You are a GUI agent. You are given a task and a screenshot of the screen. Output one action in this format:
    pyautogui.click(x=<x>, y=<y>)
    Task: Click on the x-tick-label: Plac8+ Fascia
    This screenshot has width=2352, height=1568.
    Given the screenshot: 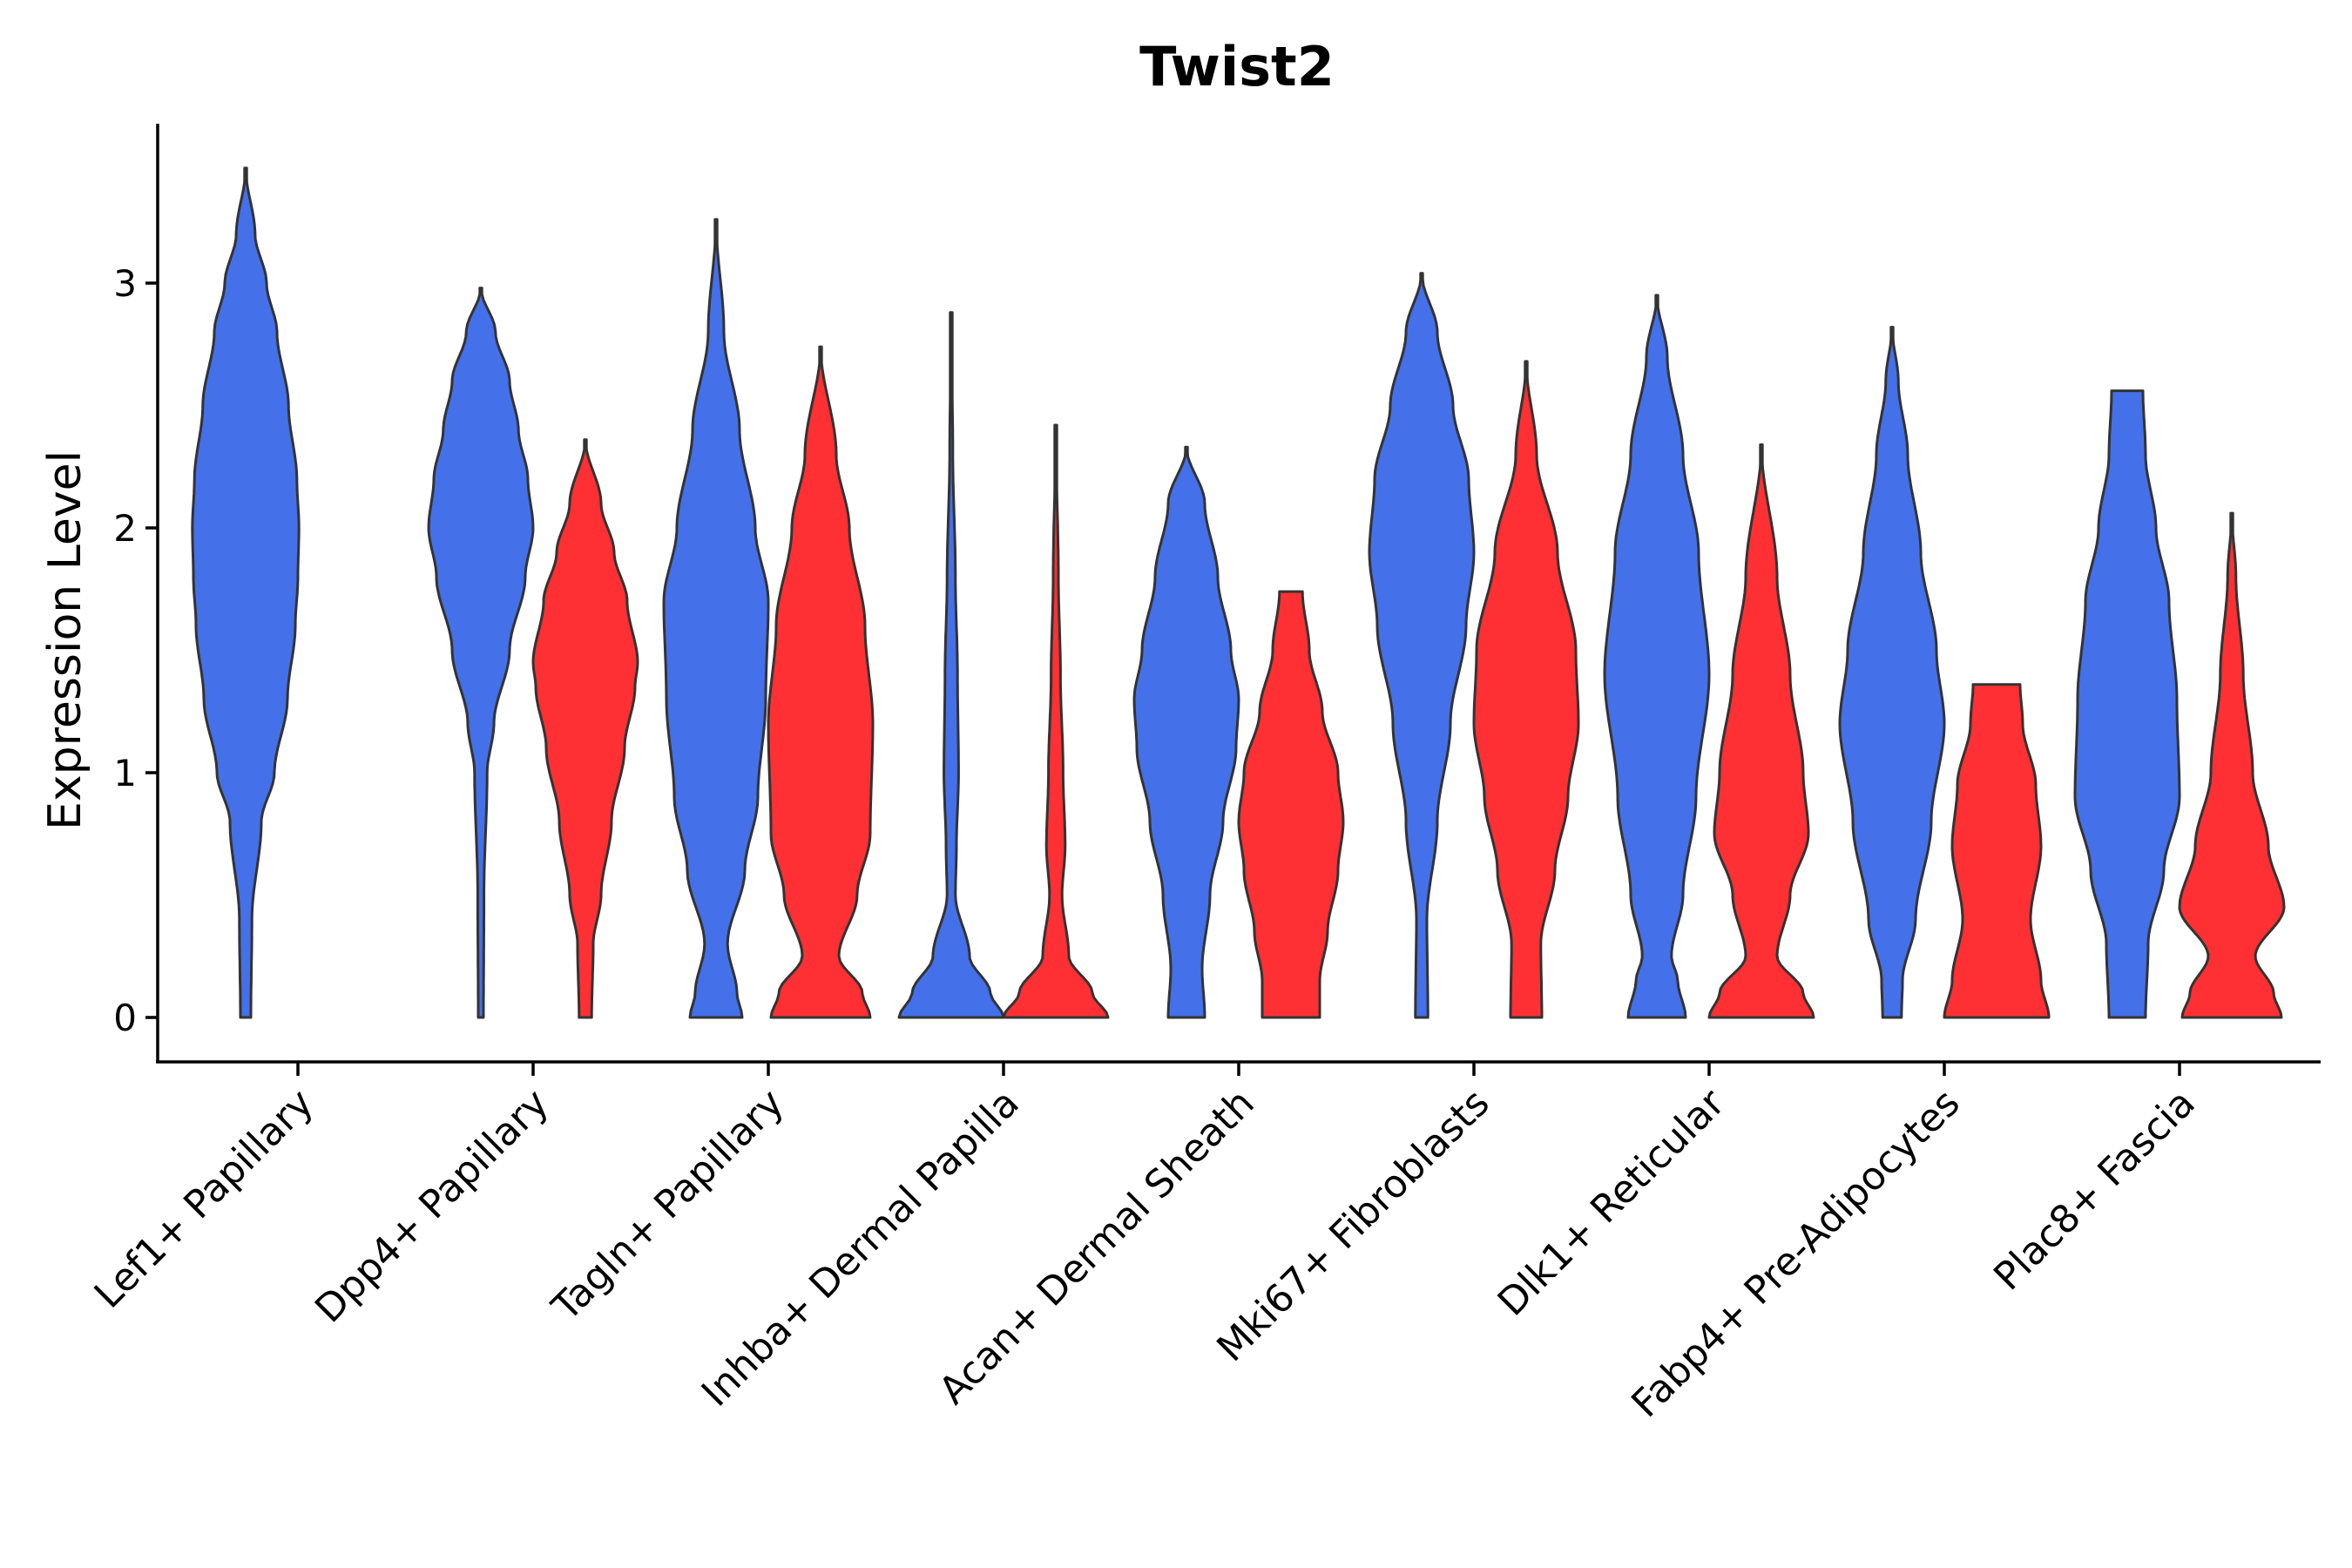 What is the action you would take?
    pyautogui.click(x=2094, y=1191)
    